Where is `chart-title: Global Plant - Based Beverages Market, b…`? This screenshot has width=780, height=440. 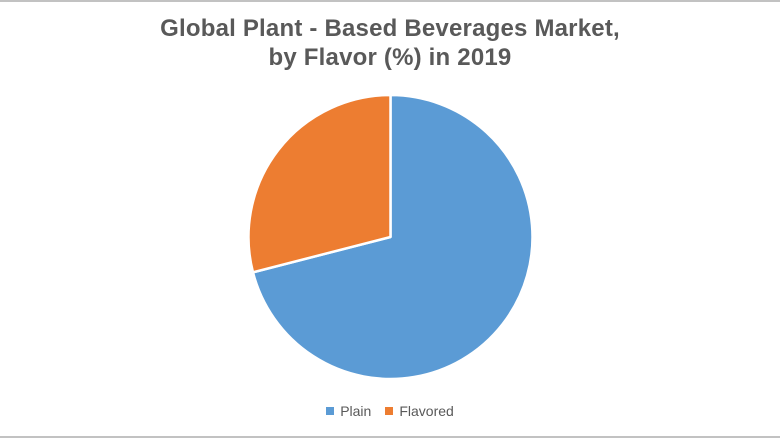
chart-title: Global Plant - Based Beverages Market, b… is located at coordinates (390, 43).